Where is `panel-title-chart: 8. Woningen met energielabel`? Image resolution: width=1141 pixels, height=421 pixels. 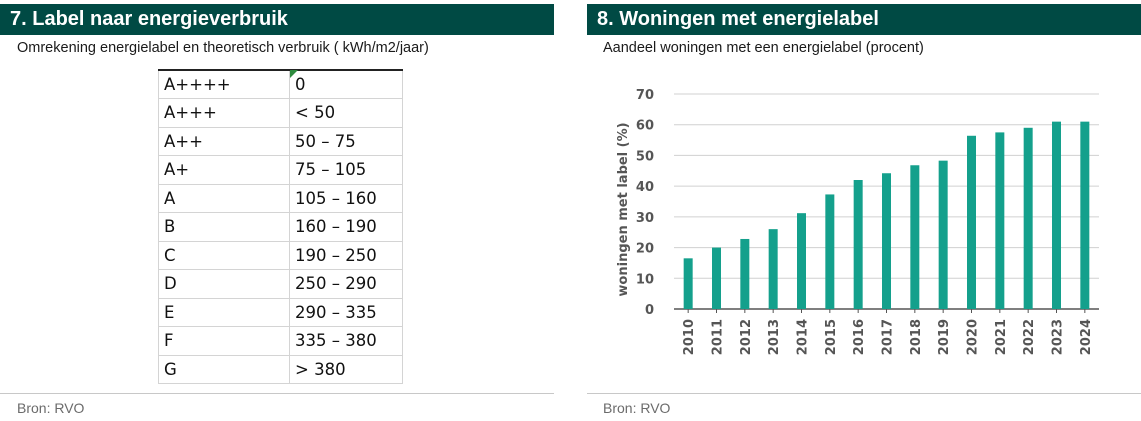 panel-title-chart: 8. Woningen met energielabel is located at coordinates (864, 19).